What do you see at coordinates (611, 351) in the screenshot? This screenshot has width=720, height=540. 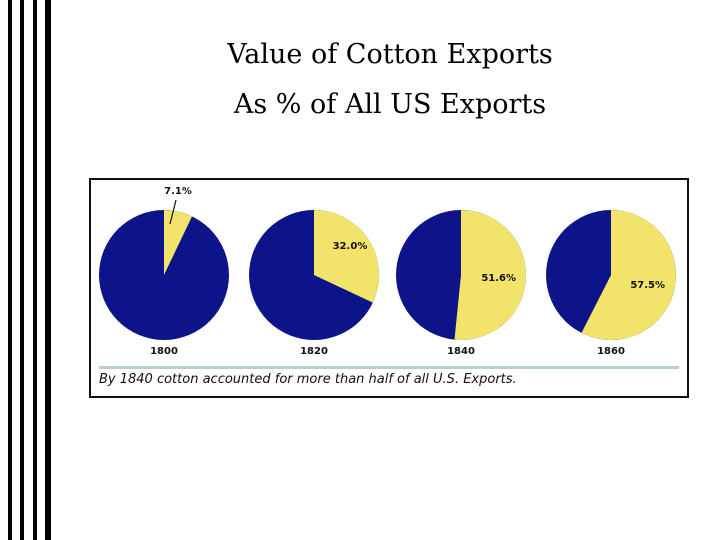 I see `category-label-1860: 1860` at bounding box center [611, 351].